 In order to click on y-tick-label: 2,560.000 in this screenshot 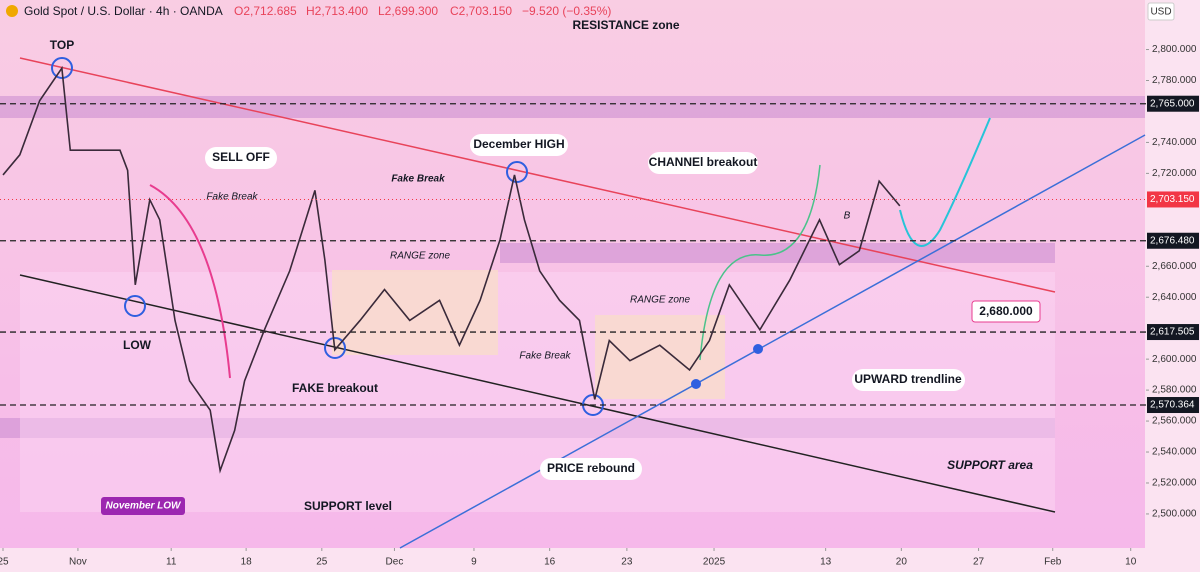, I will do `click(1174, 421)`.